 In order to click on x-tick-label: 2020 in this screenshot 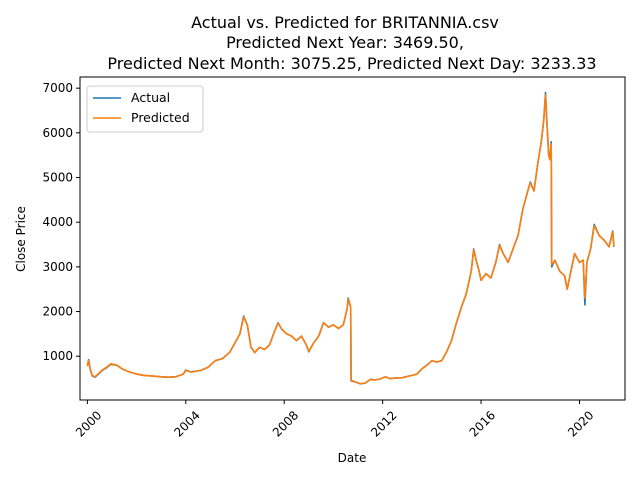, I will do `click(580, 423)`.